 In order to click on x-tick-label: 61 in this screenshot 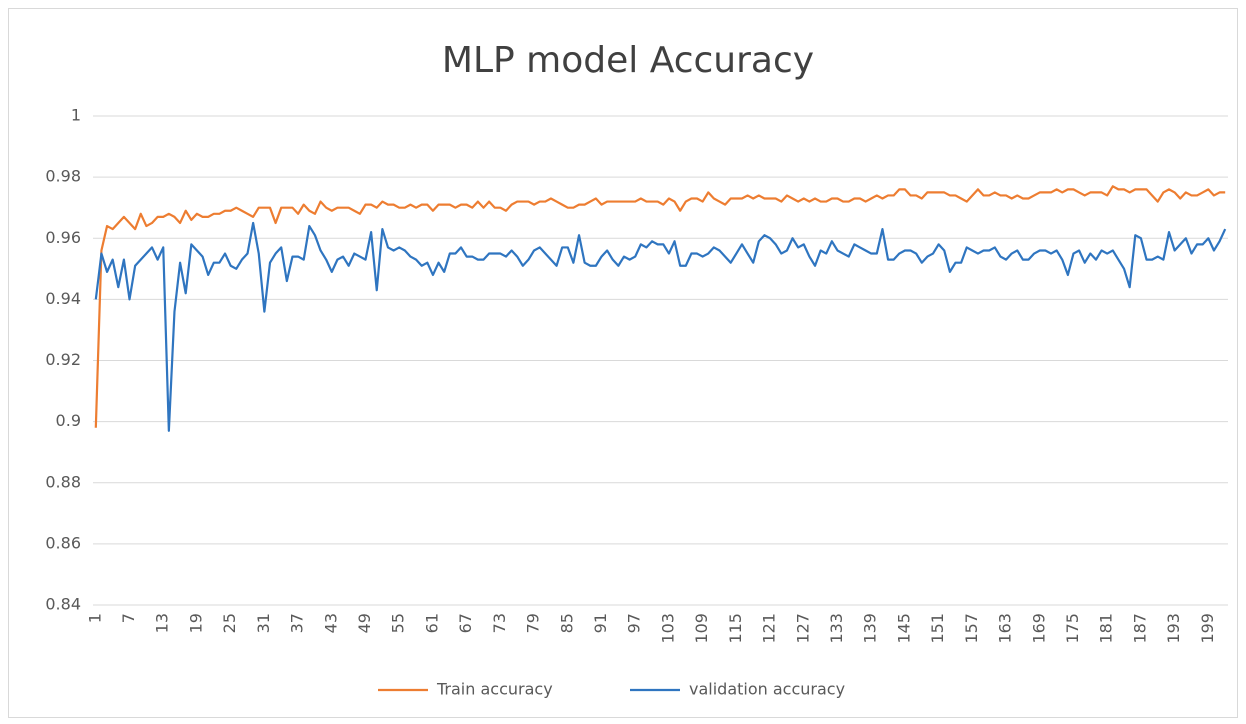, I will do `click(431, 623)`.